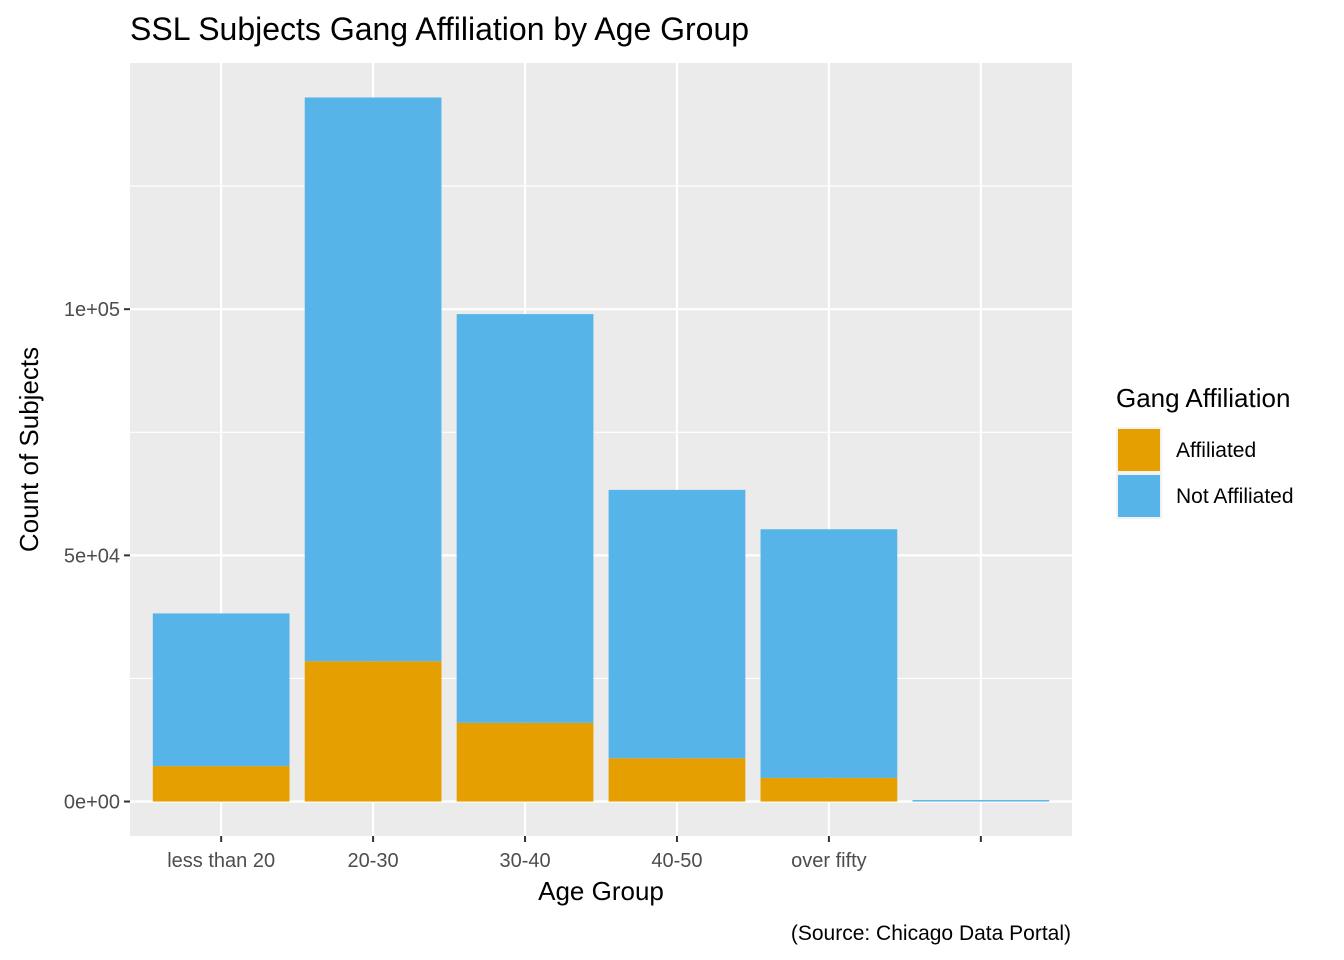  I want to click on legend-title: Gang Affiliation, so click(1203, 398).